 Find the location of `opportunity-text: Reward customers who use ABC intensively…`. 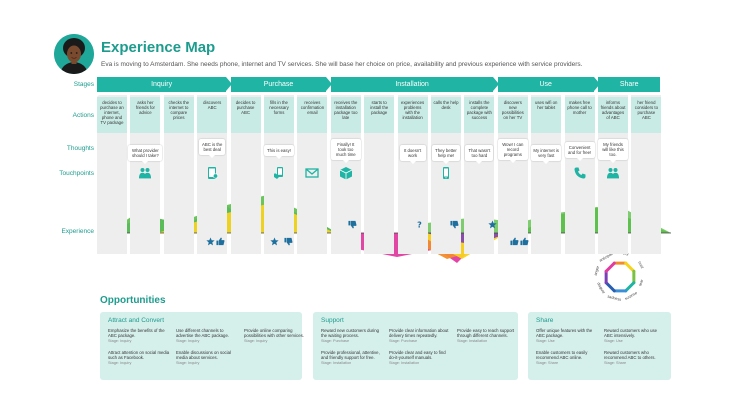

opportunity-text: Reward customers who use ABC intensively… is located at coordinates (631, 333).